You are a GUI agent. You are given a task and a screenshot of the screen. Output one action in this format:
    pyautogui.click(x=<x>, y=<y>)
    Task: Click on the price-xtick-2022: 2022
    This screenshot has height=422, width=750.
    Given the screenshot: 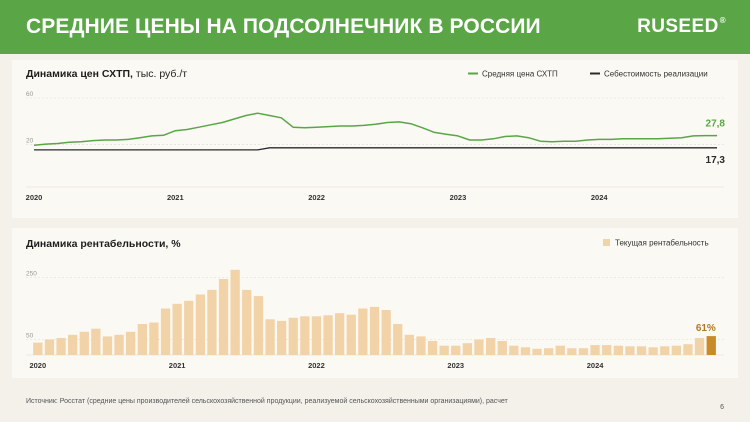 What is the action you would take?
    pyautogui.click(x=316, y=197)
    